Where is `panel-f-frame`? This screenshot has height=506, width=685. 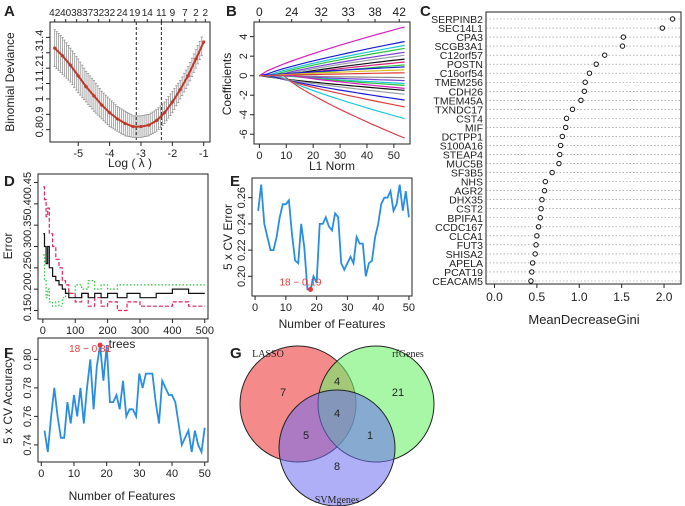
panel-f-frame is located at coordinates (123, 400).